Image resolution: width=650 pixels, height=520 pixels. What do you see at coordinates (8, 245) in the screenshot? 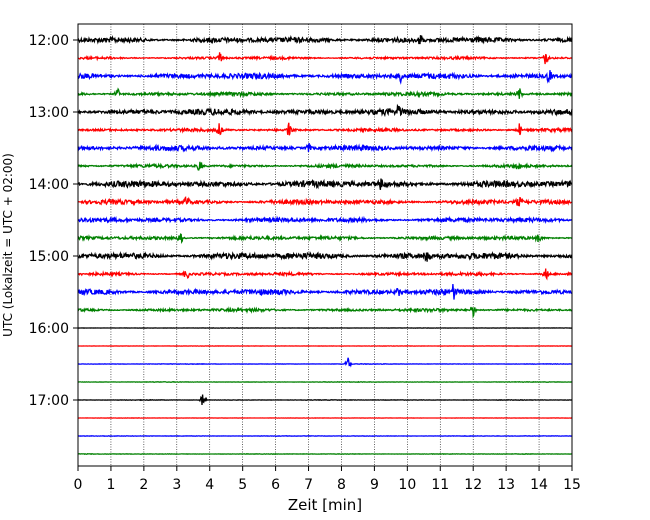
I see `y-axis-label: UTC (Lokalzeit = UTC + 02:00)` at bounding box center [8, 245].